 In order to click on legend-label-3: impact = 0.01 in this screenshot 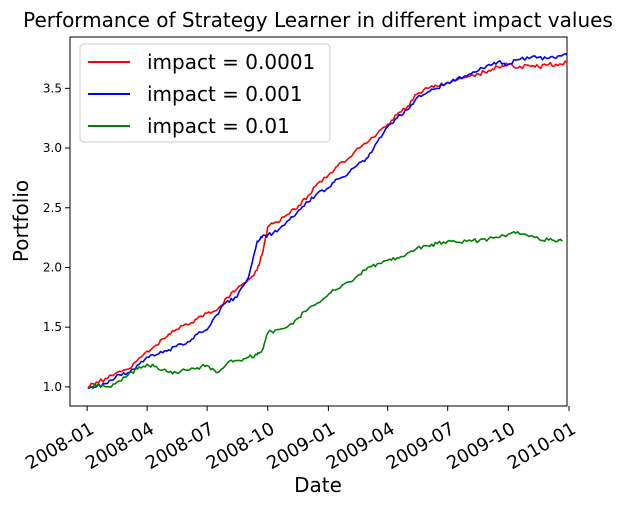, I will do `click(218, 126)`.